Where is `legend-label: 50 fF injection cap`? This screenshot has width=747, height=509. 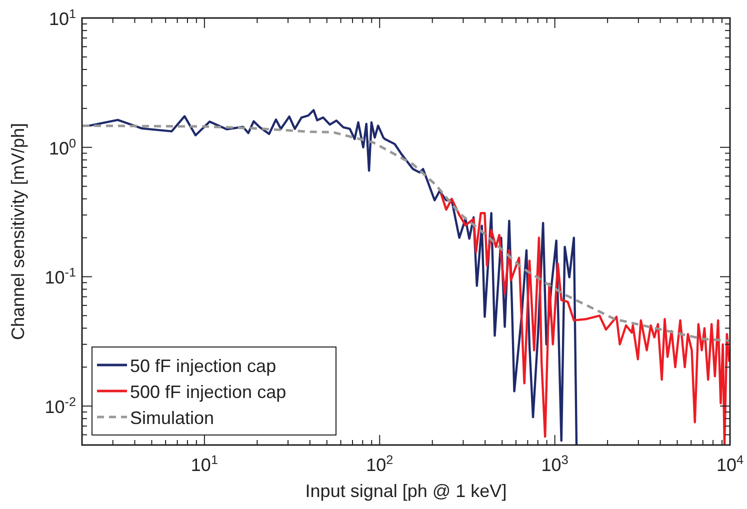
legend-label: 50 fF injection cap is located at coordinates (203, 366).